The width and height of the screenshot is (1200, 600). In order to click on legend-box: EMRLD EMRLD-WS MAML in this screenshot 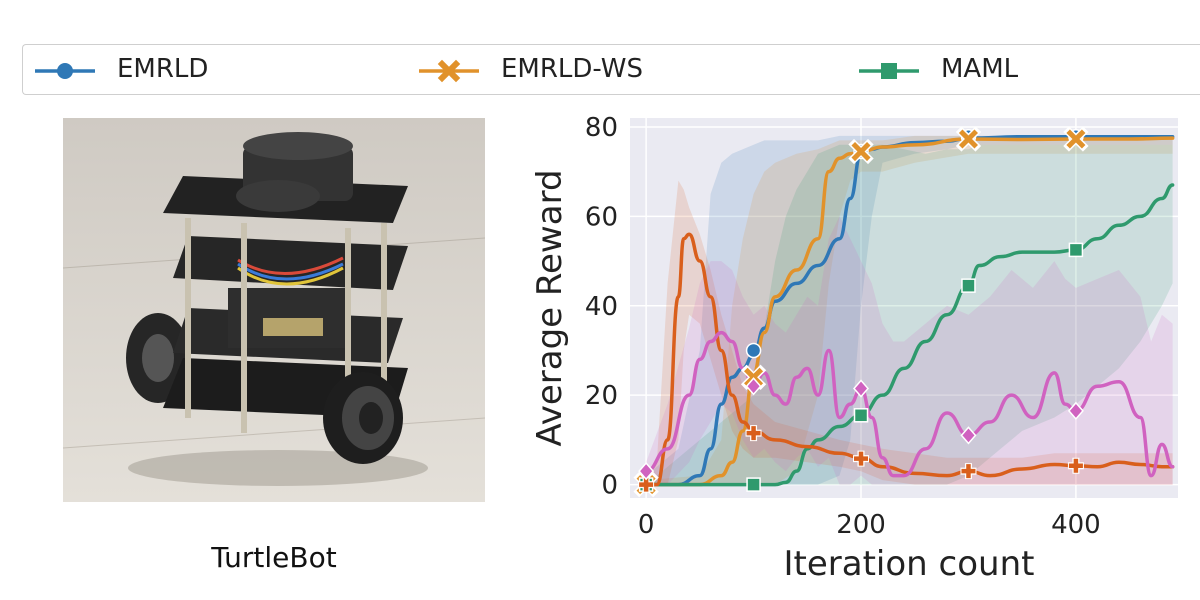, I will do `click(611, 69)`.